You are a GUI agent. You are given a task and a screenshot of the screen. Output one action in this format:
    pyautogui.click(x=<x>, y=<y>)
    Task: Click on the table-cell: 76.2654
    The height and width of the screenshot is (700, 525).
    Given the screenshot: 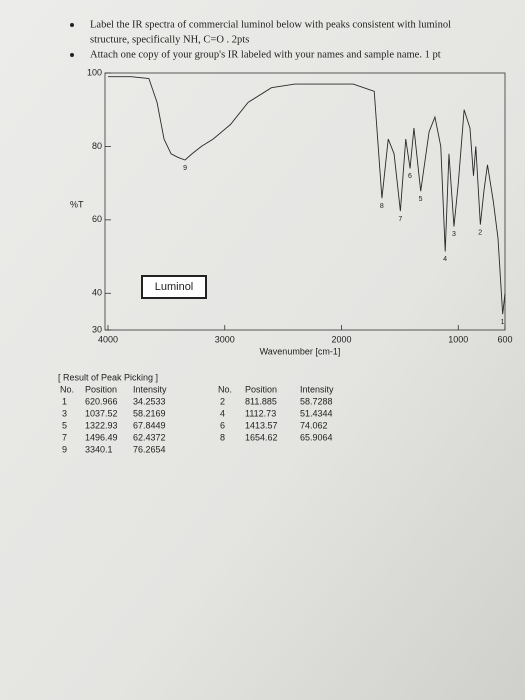 What is the action you would take?
    pyautogui.click(x=149, y=449)
    